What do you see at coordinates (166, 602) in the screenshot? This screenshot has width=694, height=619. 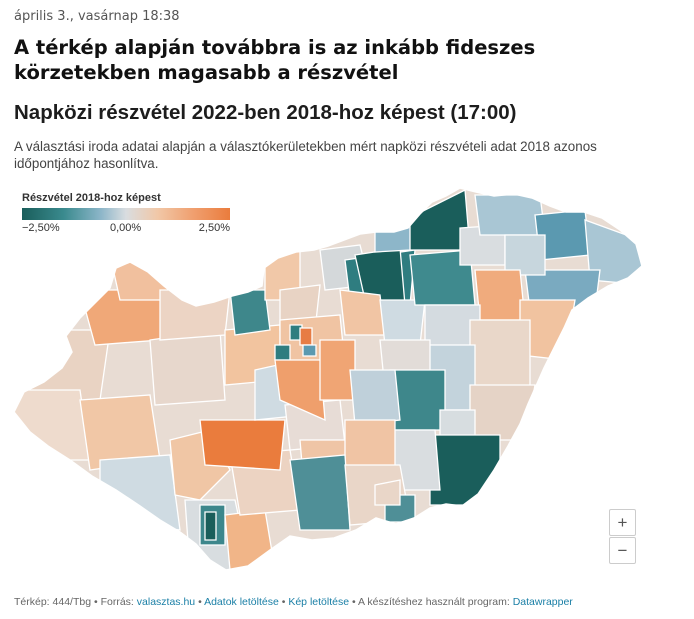 I see `source-link: valasztas.hu` at bounding box center [166, 602].